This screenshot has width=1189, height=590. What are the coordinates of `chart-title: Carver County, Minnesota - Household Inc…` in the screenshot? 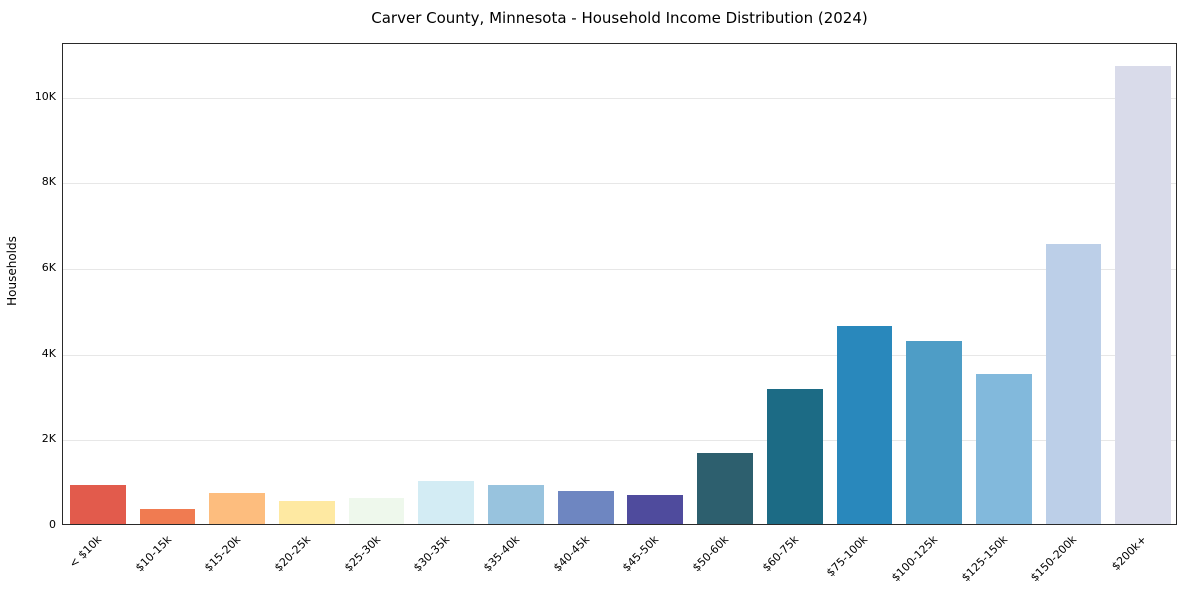 It's located at (619, 18).